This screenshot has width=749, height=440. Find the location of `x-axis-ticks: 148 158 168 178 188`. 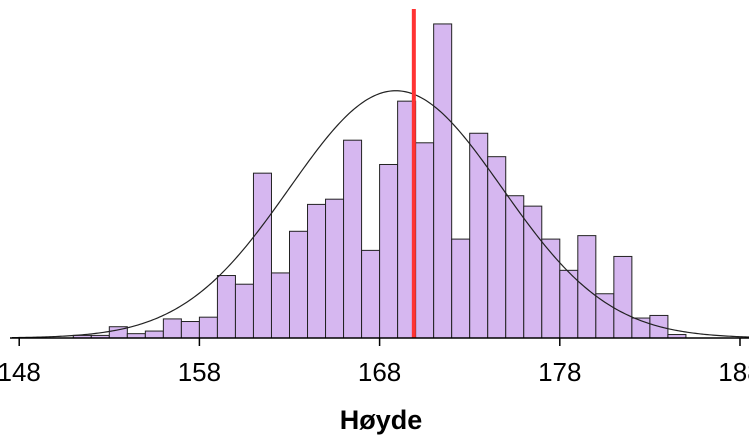

x-axis-ticks: 148 158 168 178 188 is located at coordinates (374, 362).